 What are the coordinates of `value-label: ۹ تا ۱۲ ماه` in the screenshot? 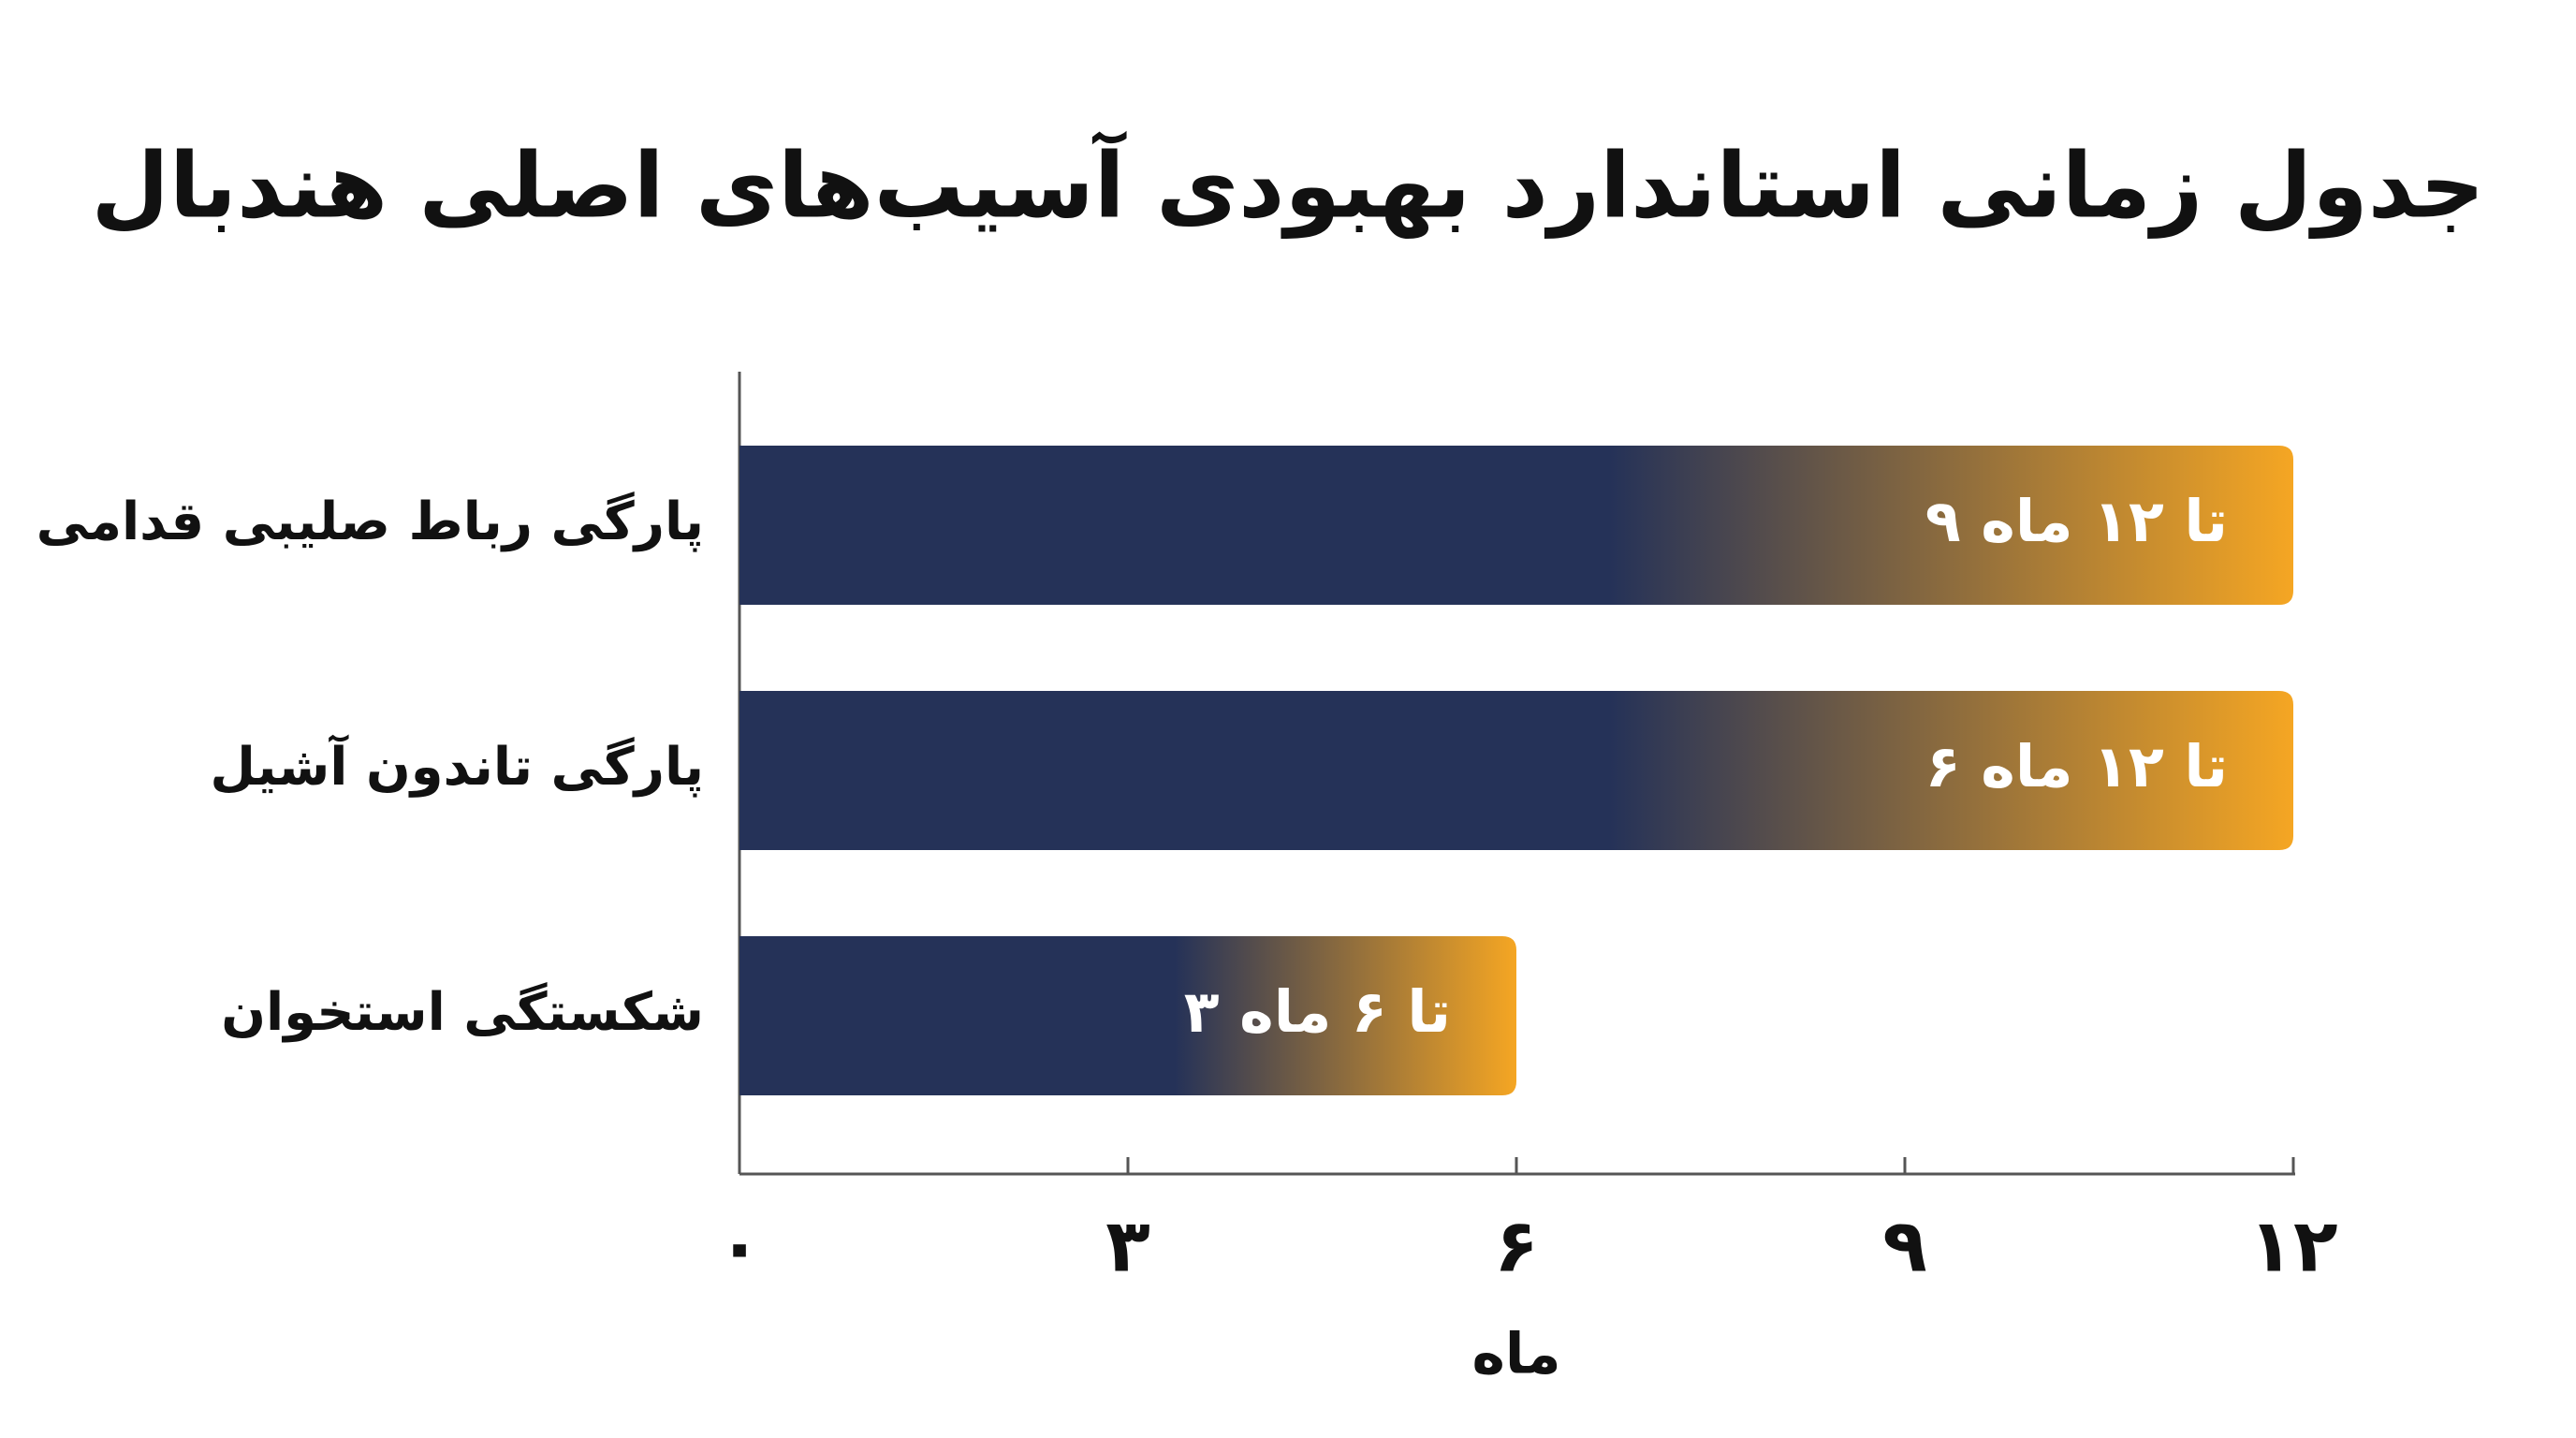 It's located at (2076, 521).